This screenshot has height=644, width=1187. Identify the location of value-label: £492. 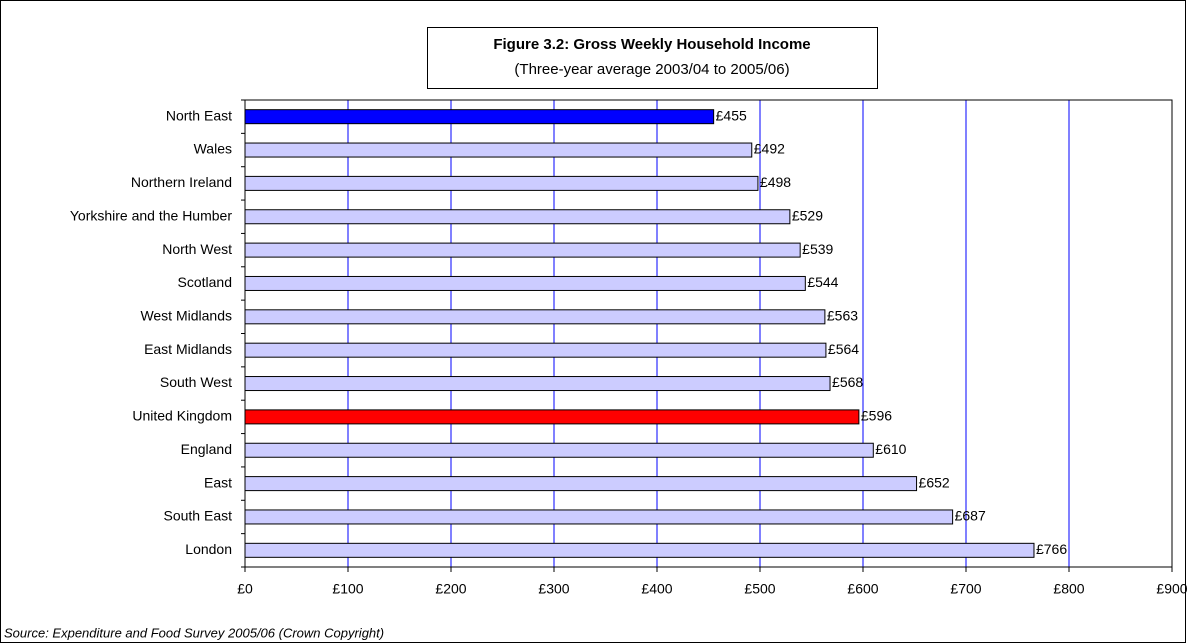
(769, 149).